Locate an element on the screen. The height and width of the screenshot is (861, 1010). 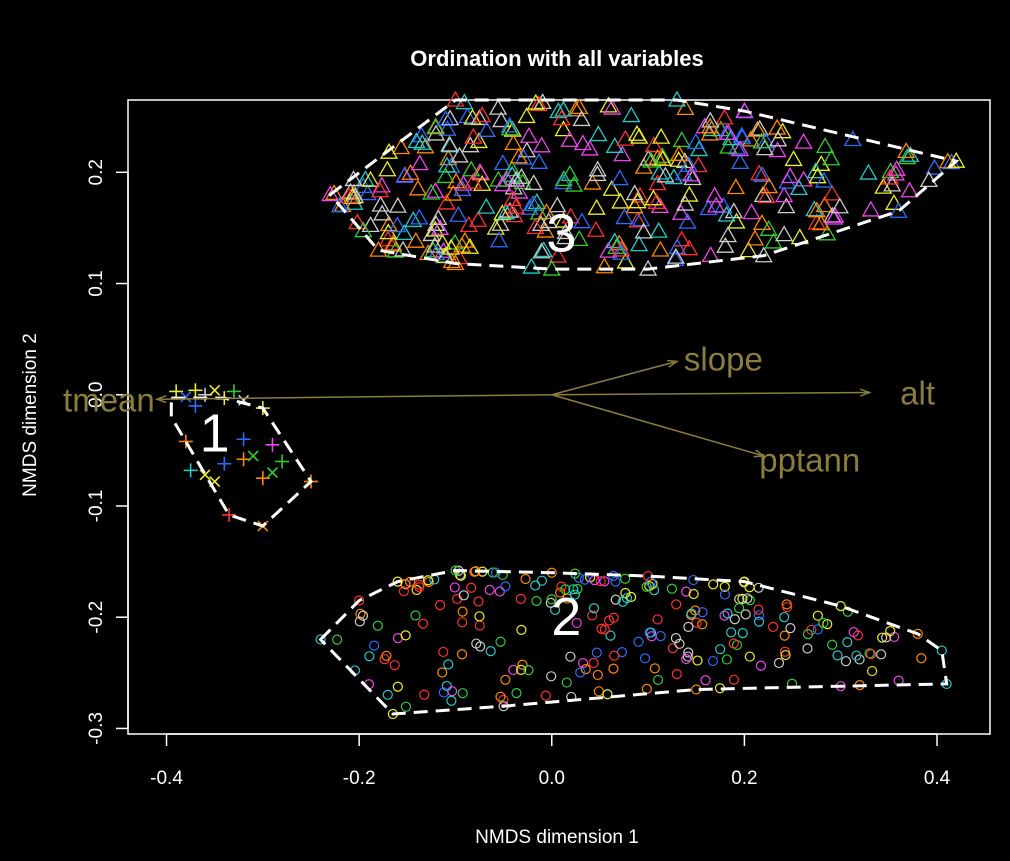
x-tick-label: 0.2 is located at coordinates (744, 778).